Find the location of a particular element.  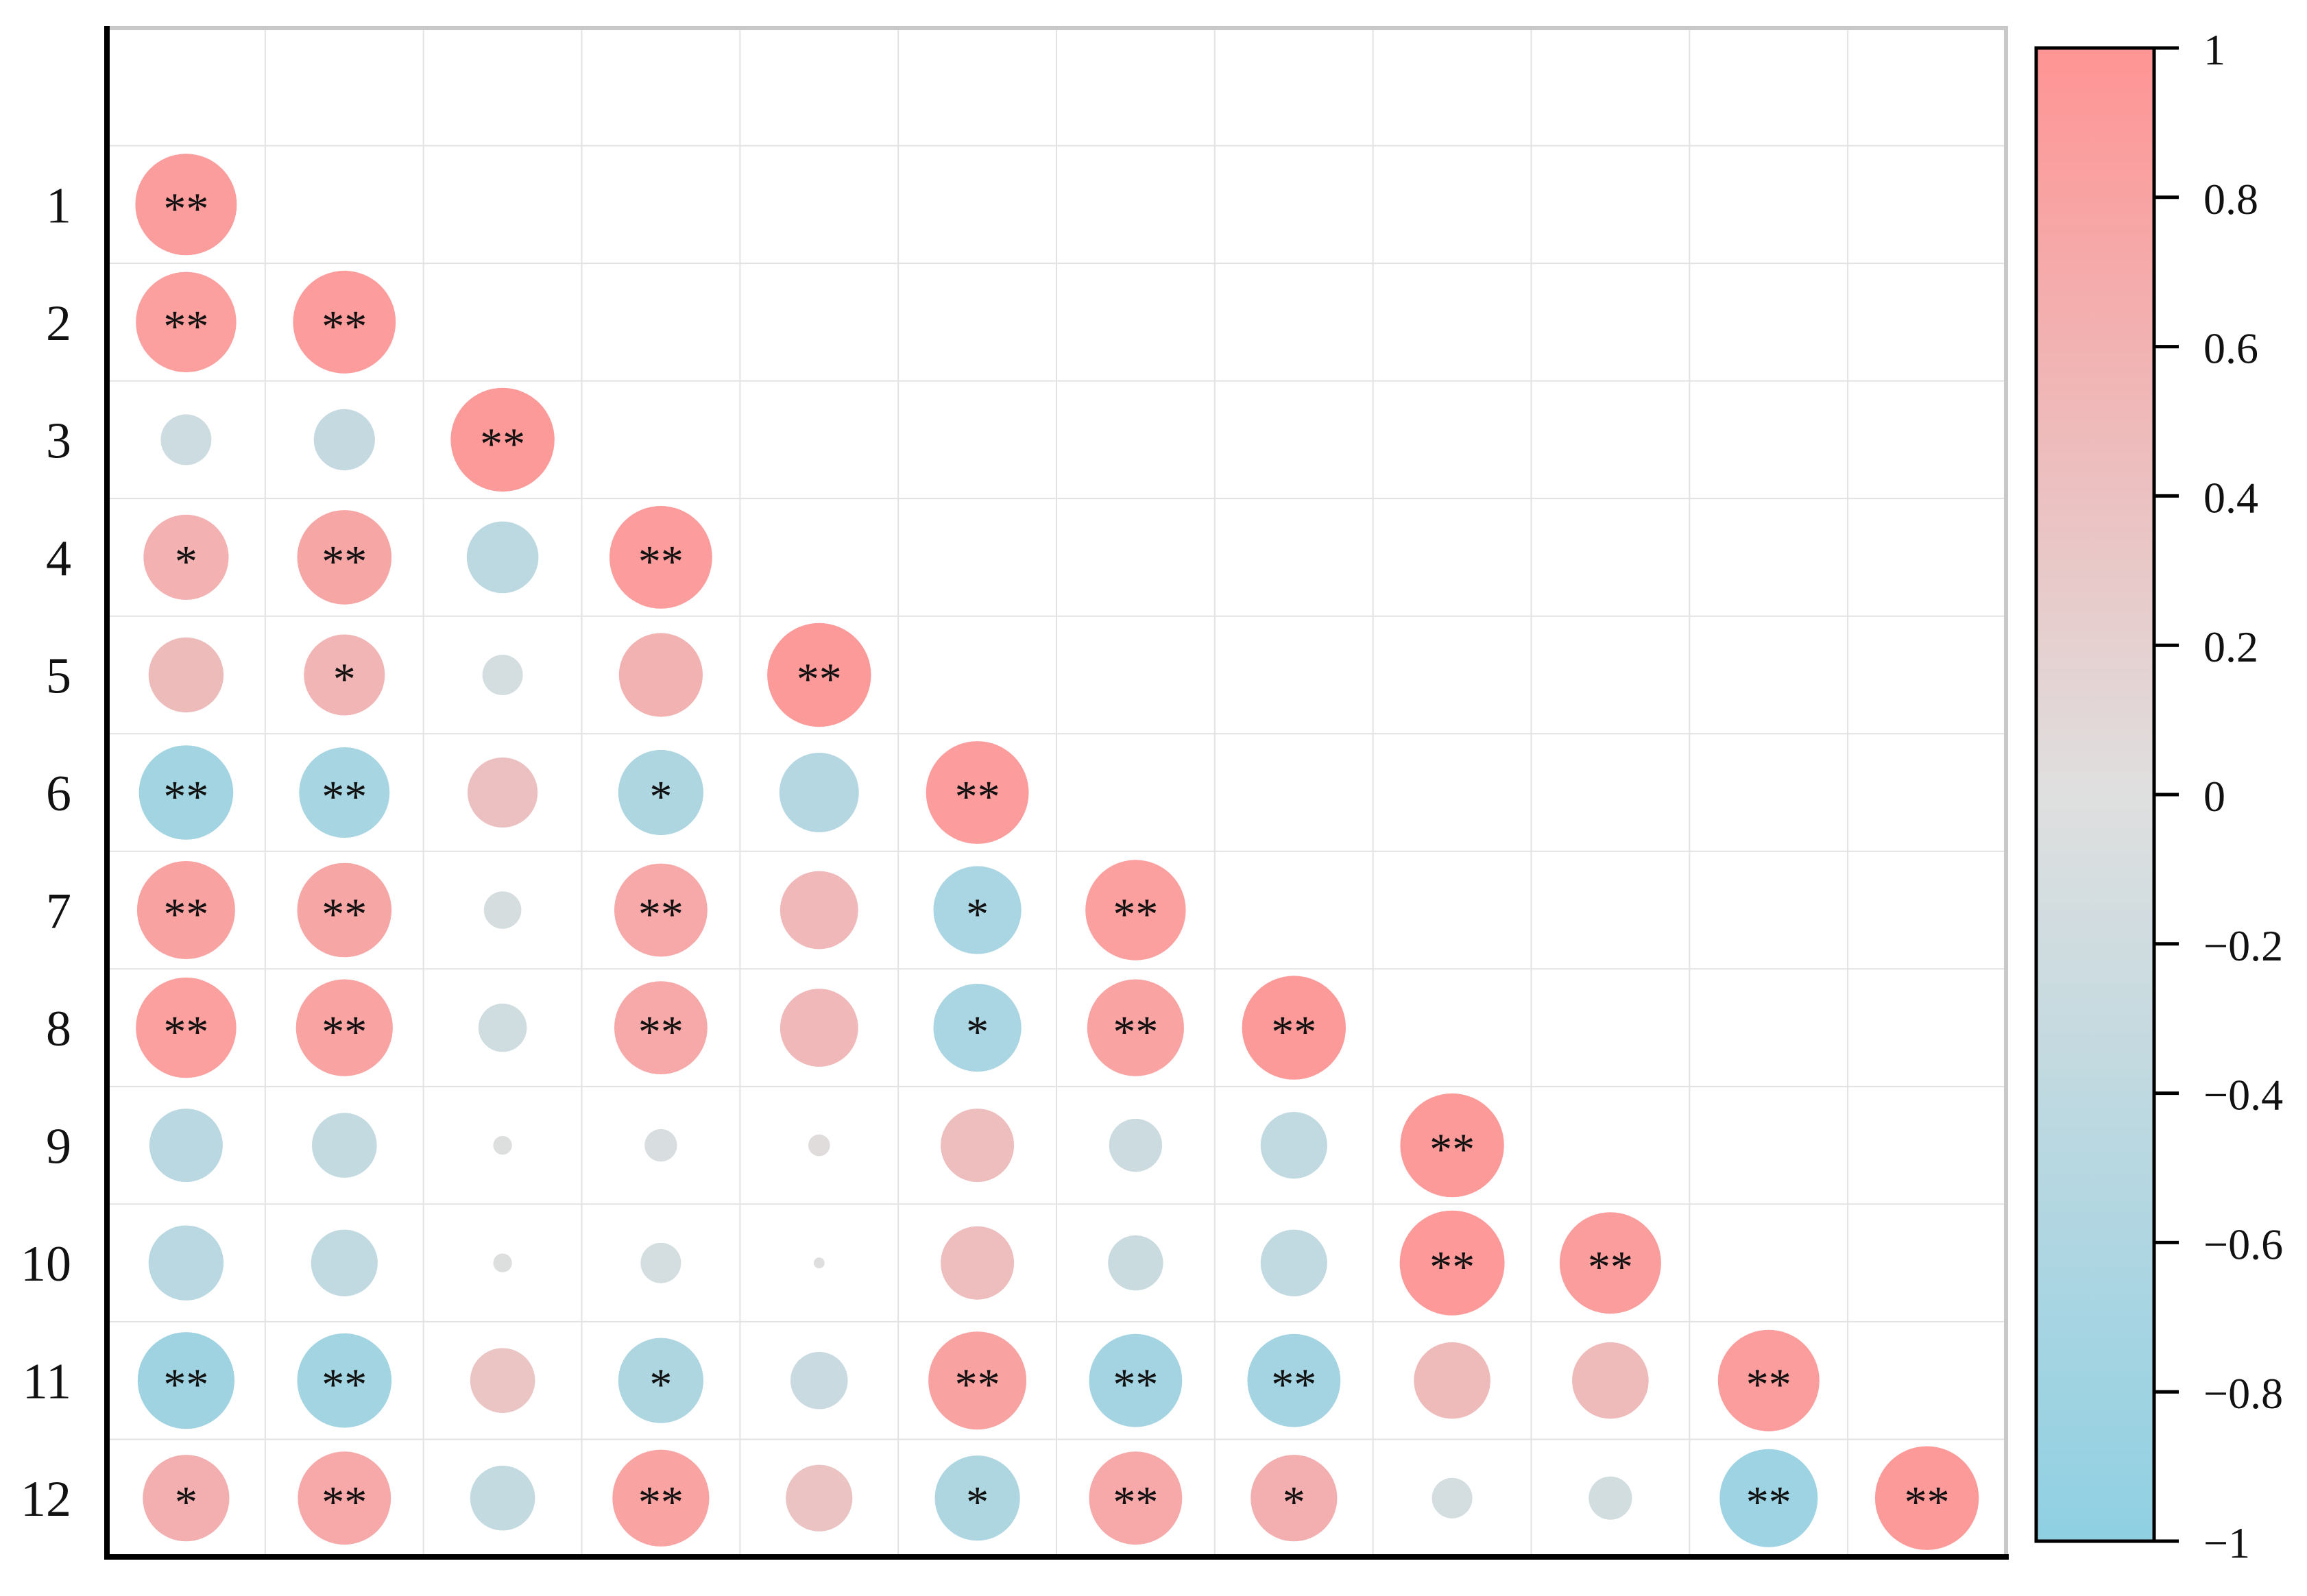

colorbar-tick-label: −0.4 is located at coordinates (2243, 1095).